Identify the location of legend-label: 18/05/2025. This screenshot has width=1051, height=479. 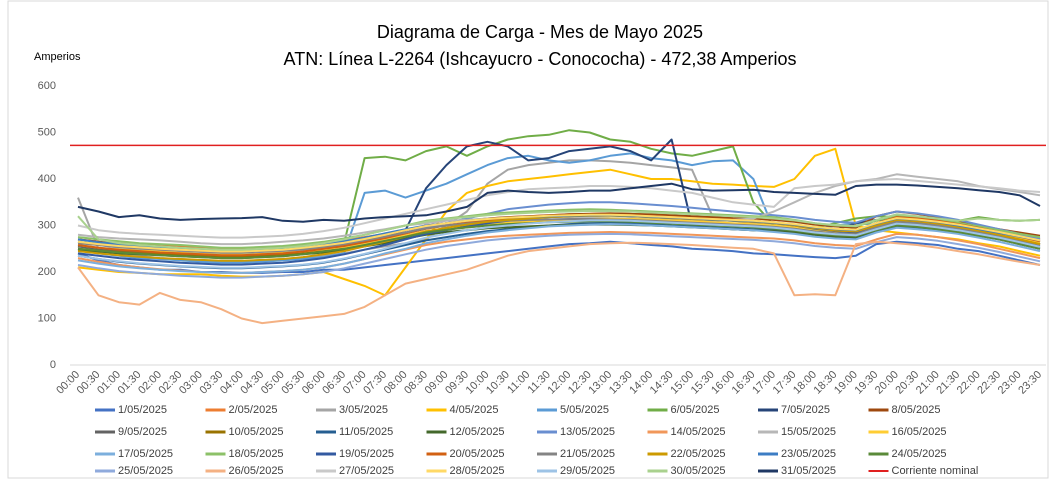
(256, 454).